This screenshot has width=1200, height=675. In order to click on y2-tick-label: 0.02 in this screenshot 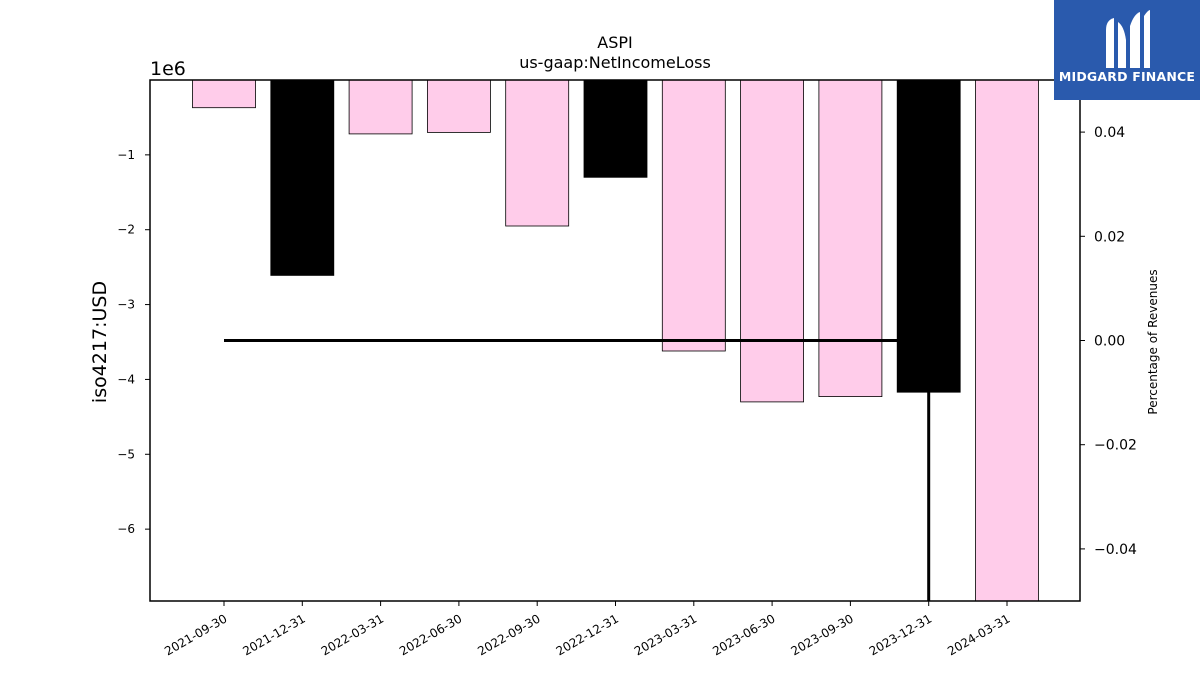, I will do `click(1109, 237)`.